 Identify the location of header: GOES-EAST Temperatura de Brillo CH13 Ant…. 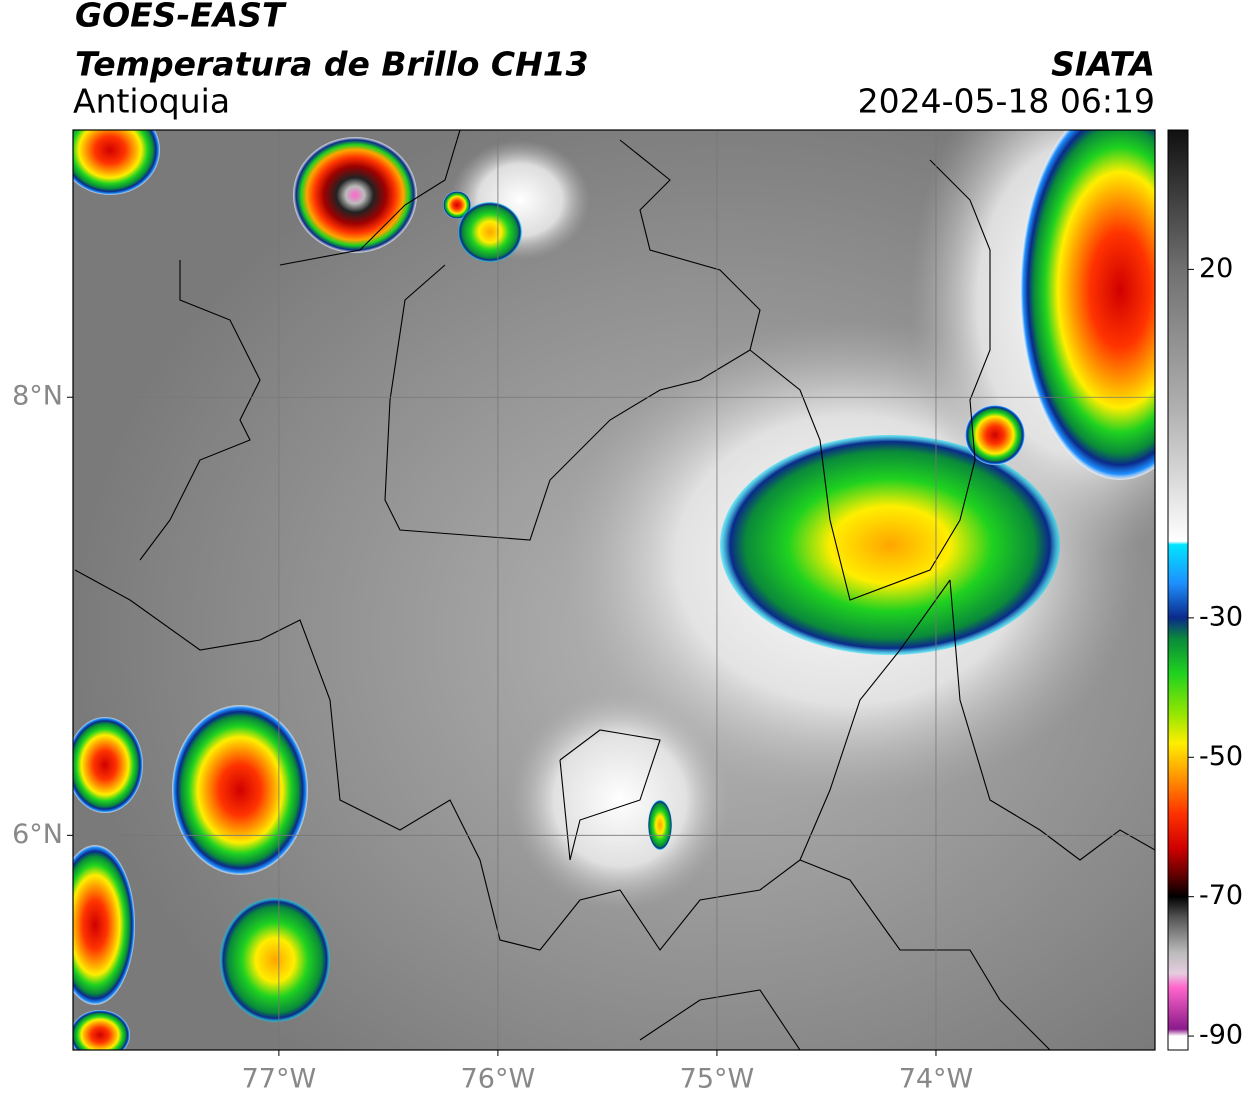
(614, 60).